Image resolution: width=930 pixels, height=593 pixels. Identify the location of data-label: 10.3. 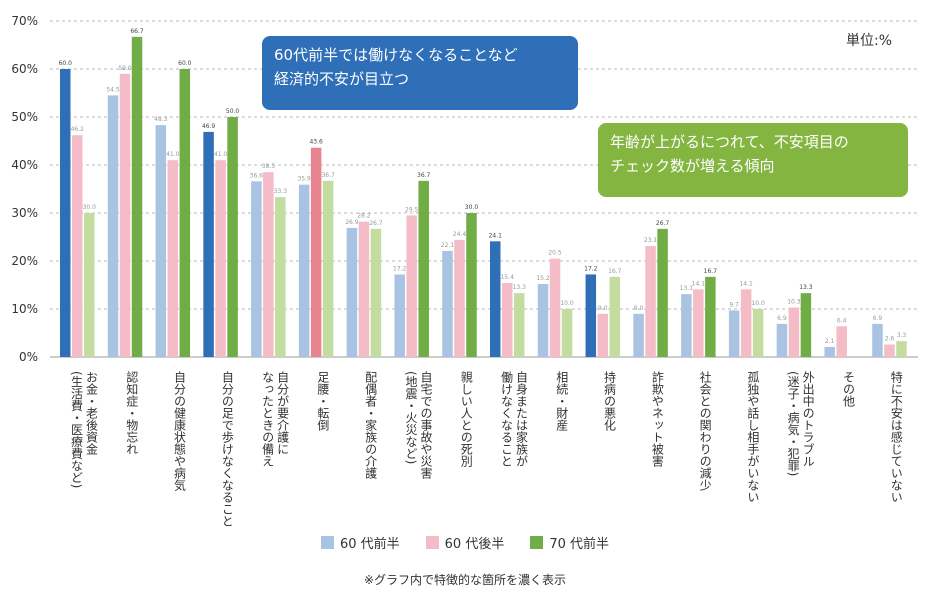
(794, 302).